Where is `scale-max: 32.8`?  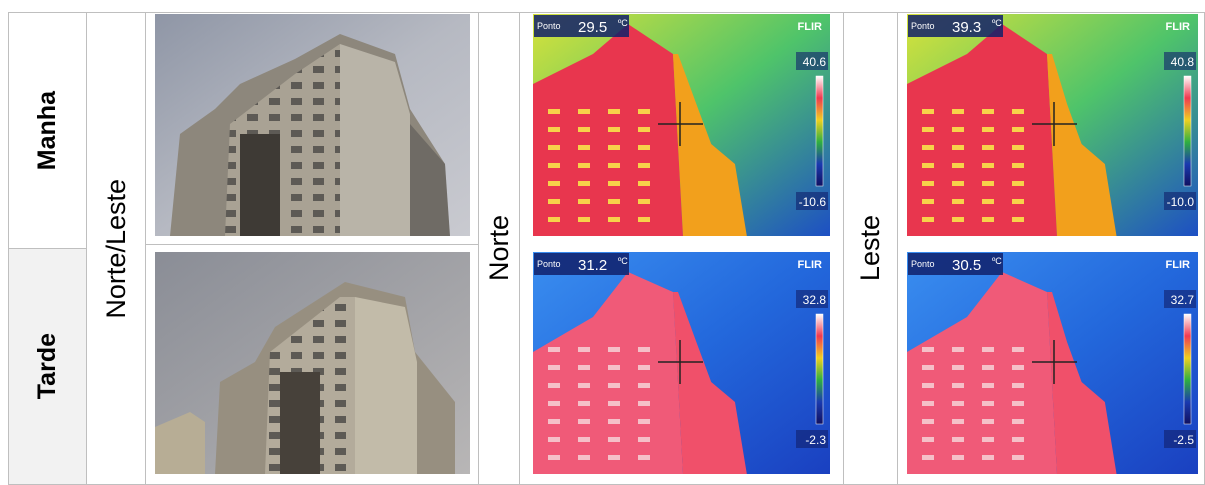
scale-max: 32.8 is located at coordinates (815, 300).